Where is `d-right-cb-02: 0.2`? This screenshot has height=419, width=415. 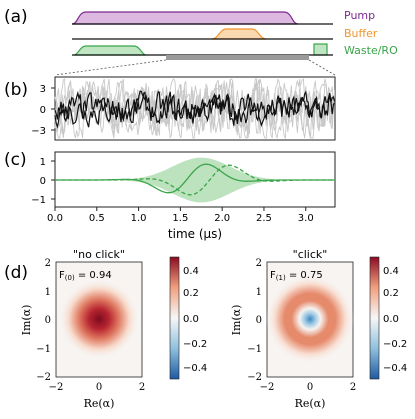 d-right-cb-02: 0.2 is located at coordinates (391, 293).